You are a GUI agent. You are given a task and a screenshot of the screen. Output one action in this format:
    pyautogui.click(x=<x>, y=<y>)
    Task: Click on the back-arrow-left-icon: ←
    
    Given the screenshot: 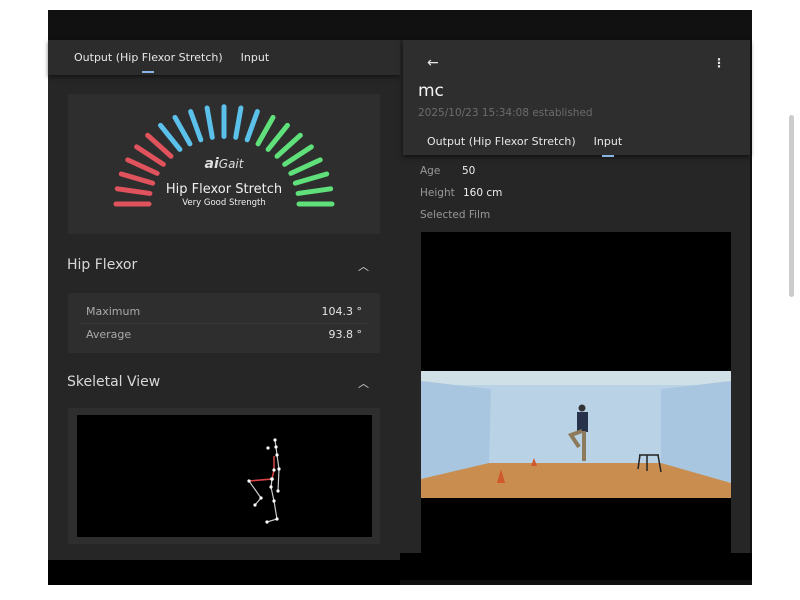 What is the action you would take?
    pyautogui.click(x=433, y=63)
    